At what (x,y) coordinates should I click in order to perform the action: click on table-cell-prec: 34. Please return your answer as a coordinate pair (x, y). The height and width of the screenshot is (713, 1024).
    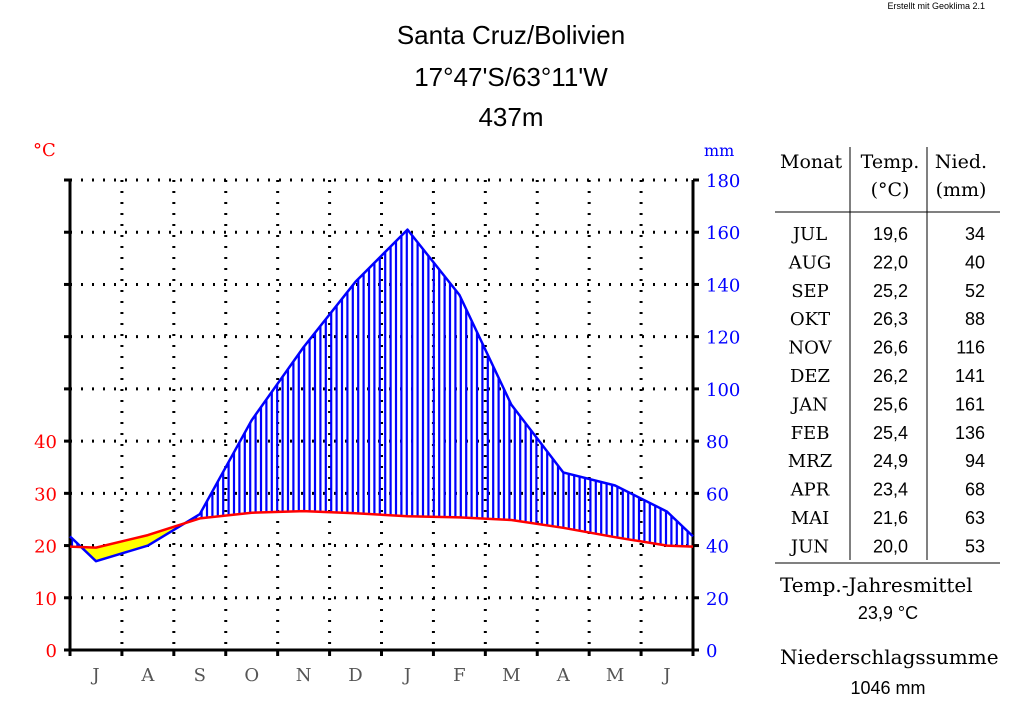
    Looking at the image, I should click on (975, 234).